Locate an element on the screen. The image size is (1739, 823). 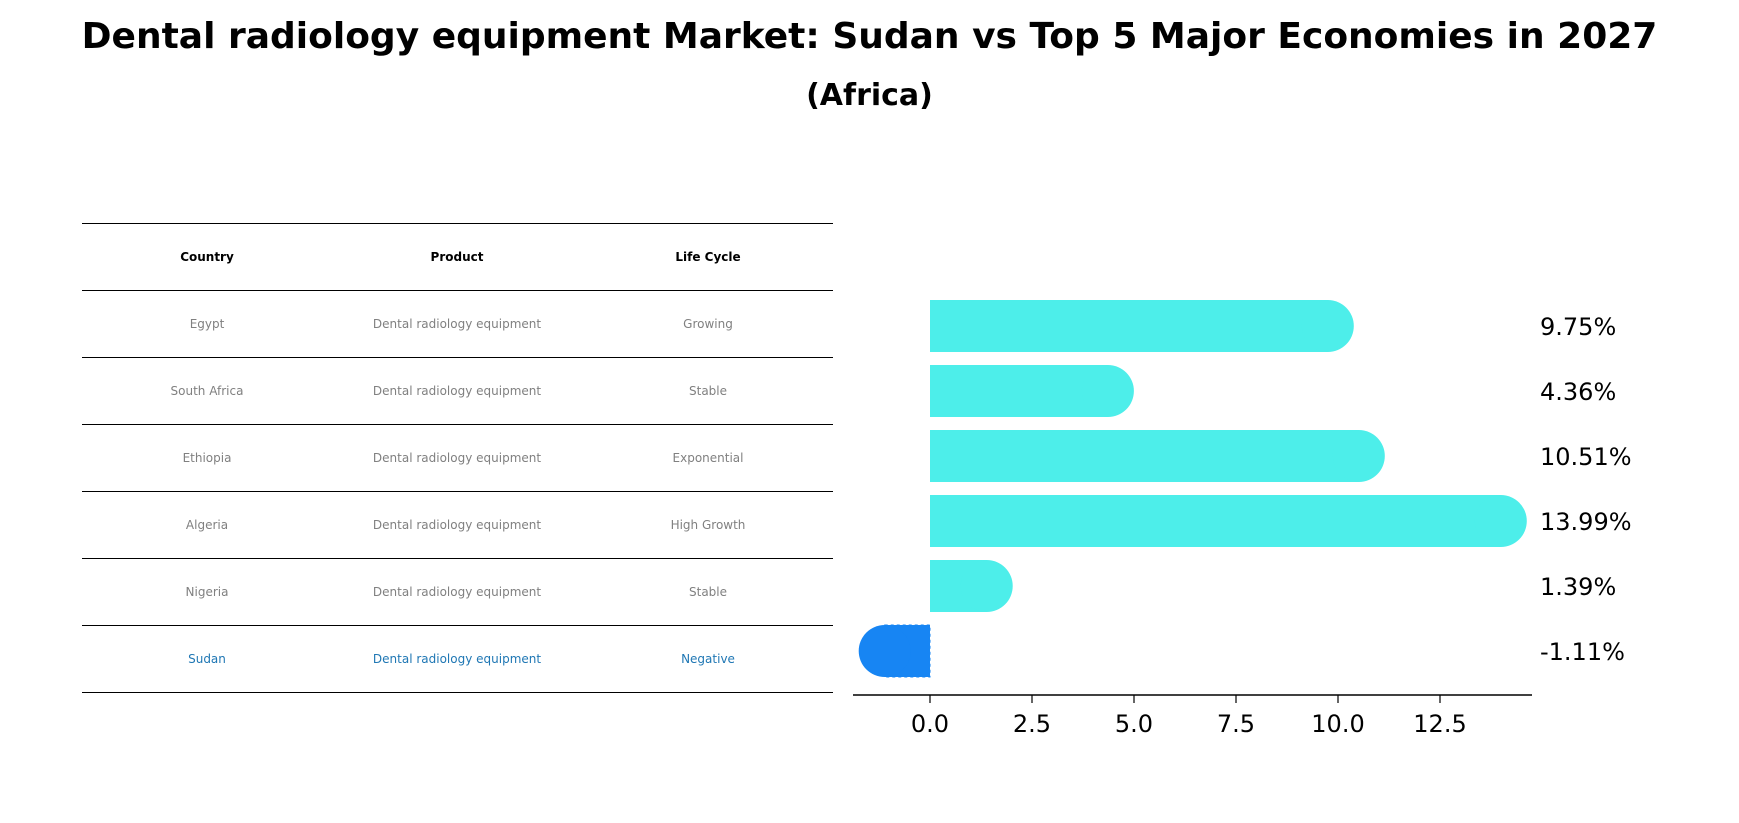
bar-ethiopia is located at coordinates (1157, 456).